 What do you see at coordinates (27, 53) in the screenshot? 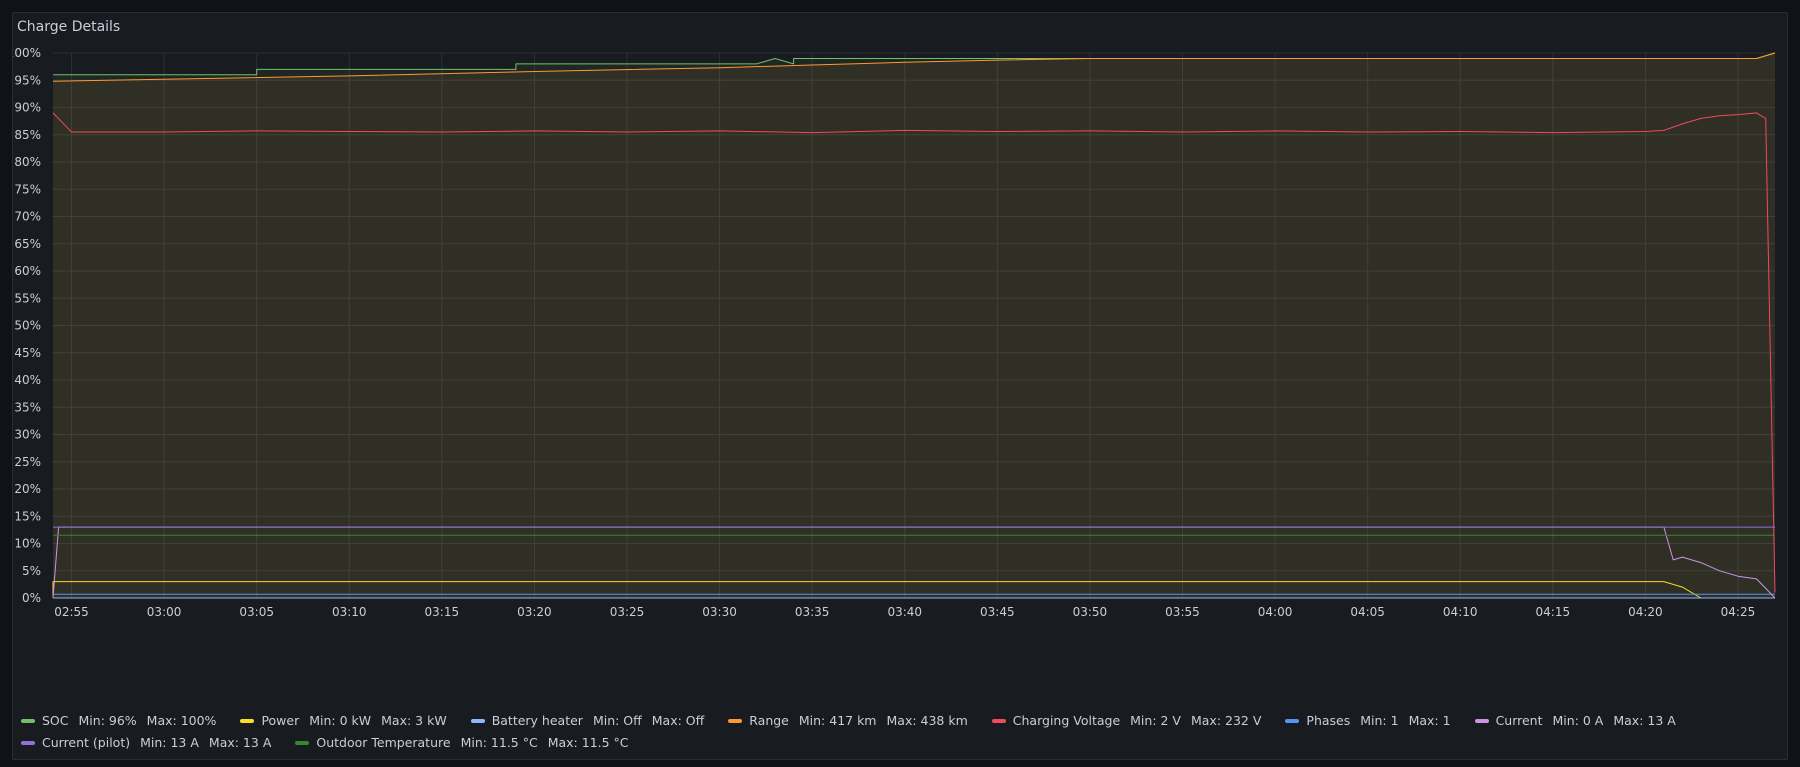
I see `y-tick-label: 100%` at bounding box center [27, 53].